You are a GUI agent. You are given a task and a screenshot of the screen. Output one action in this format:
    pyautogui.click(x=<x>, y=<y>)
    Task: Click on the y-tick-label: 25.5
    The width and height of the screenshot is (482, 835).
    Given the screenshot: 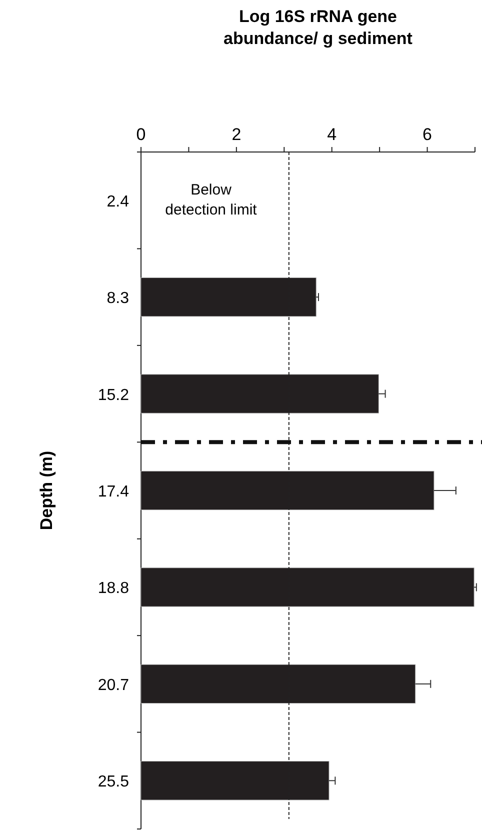 What is the action you would take?
    pyautogui.click(x=114, y=782)
    